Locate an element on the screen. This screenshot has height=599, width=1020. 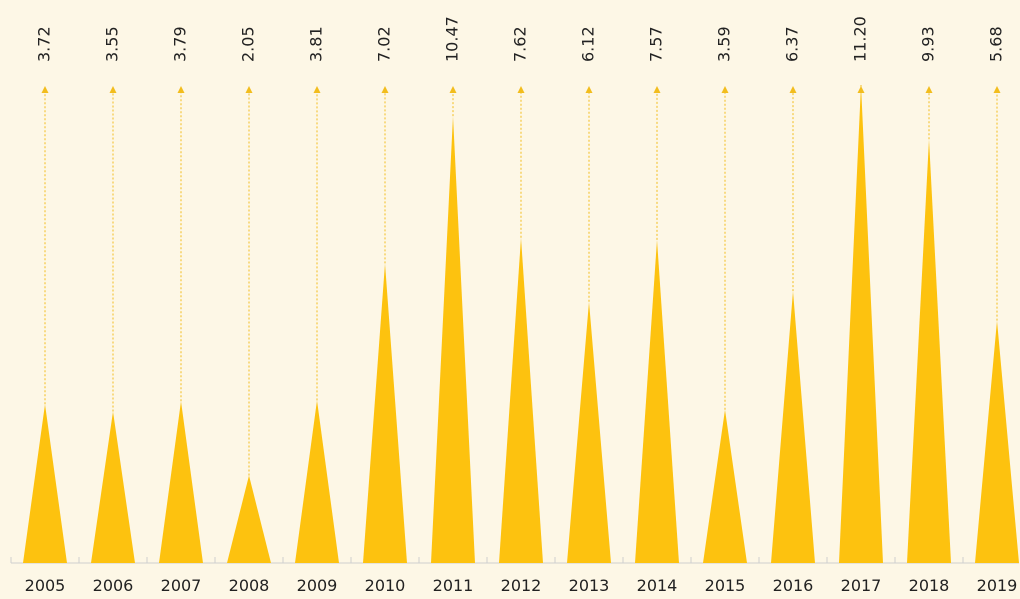
x-tick-label: 2014 is located at coordinates (657, 585).